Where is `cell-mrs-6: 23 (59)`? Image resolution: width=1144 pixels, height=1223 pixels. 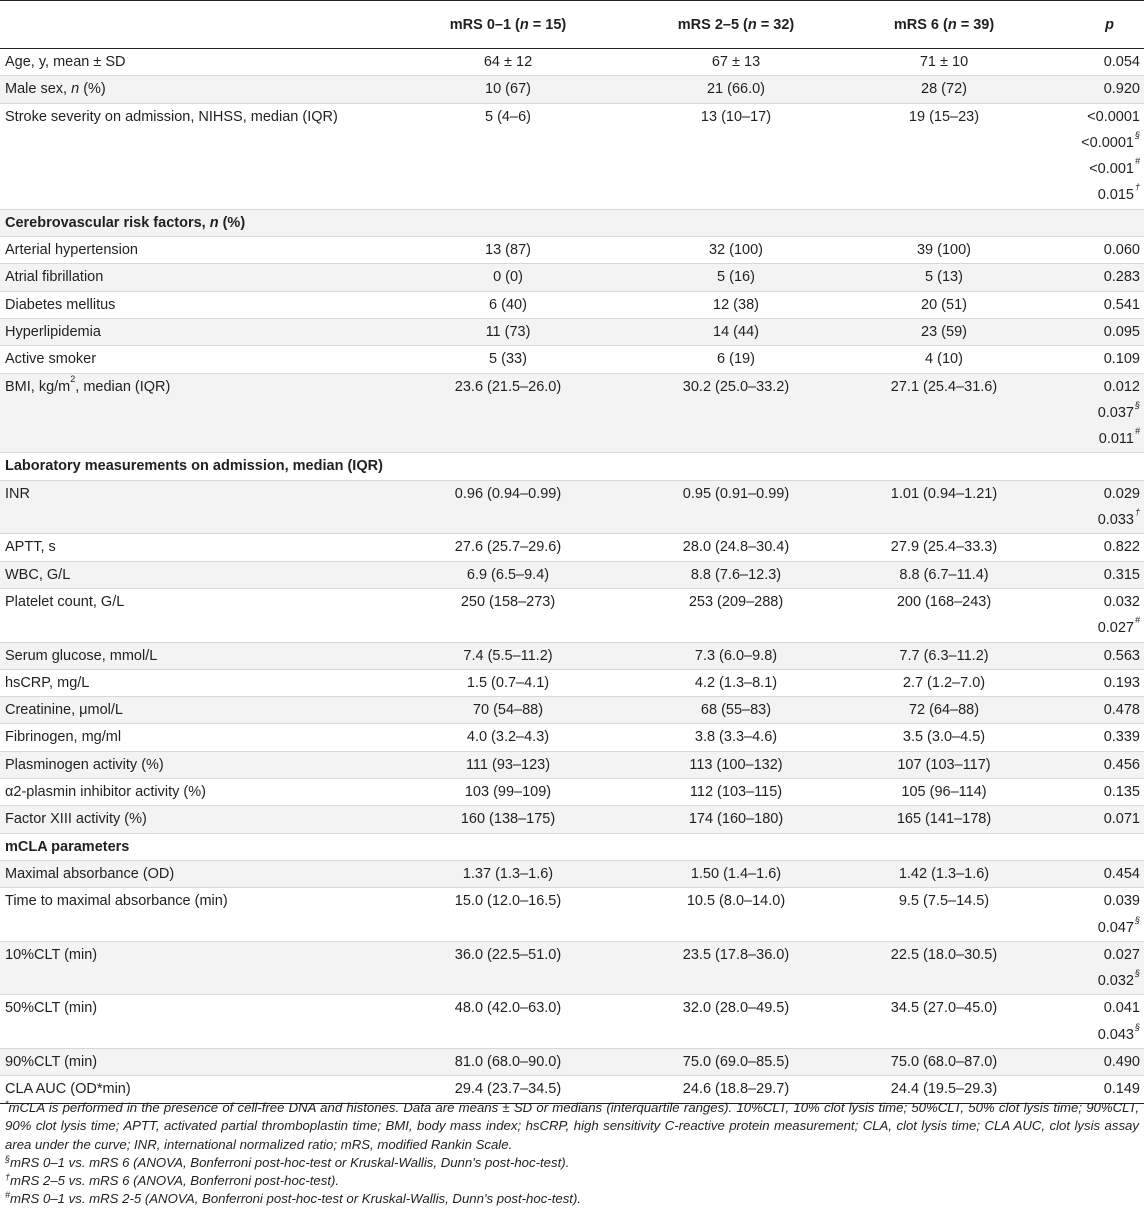
cell-mrs-6: 23 (59) is located at coordinates (944, 332).